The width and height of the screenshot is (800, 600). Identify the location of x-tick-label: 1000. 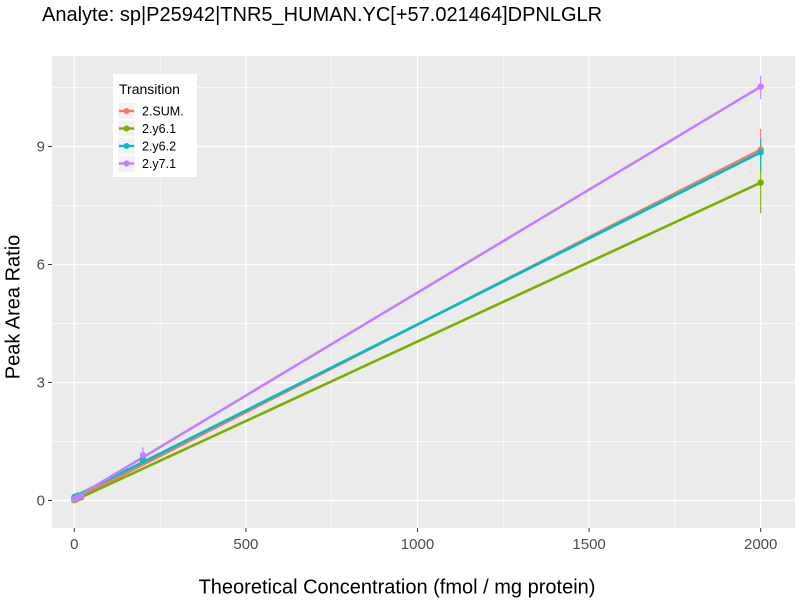
(417, 544).